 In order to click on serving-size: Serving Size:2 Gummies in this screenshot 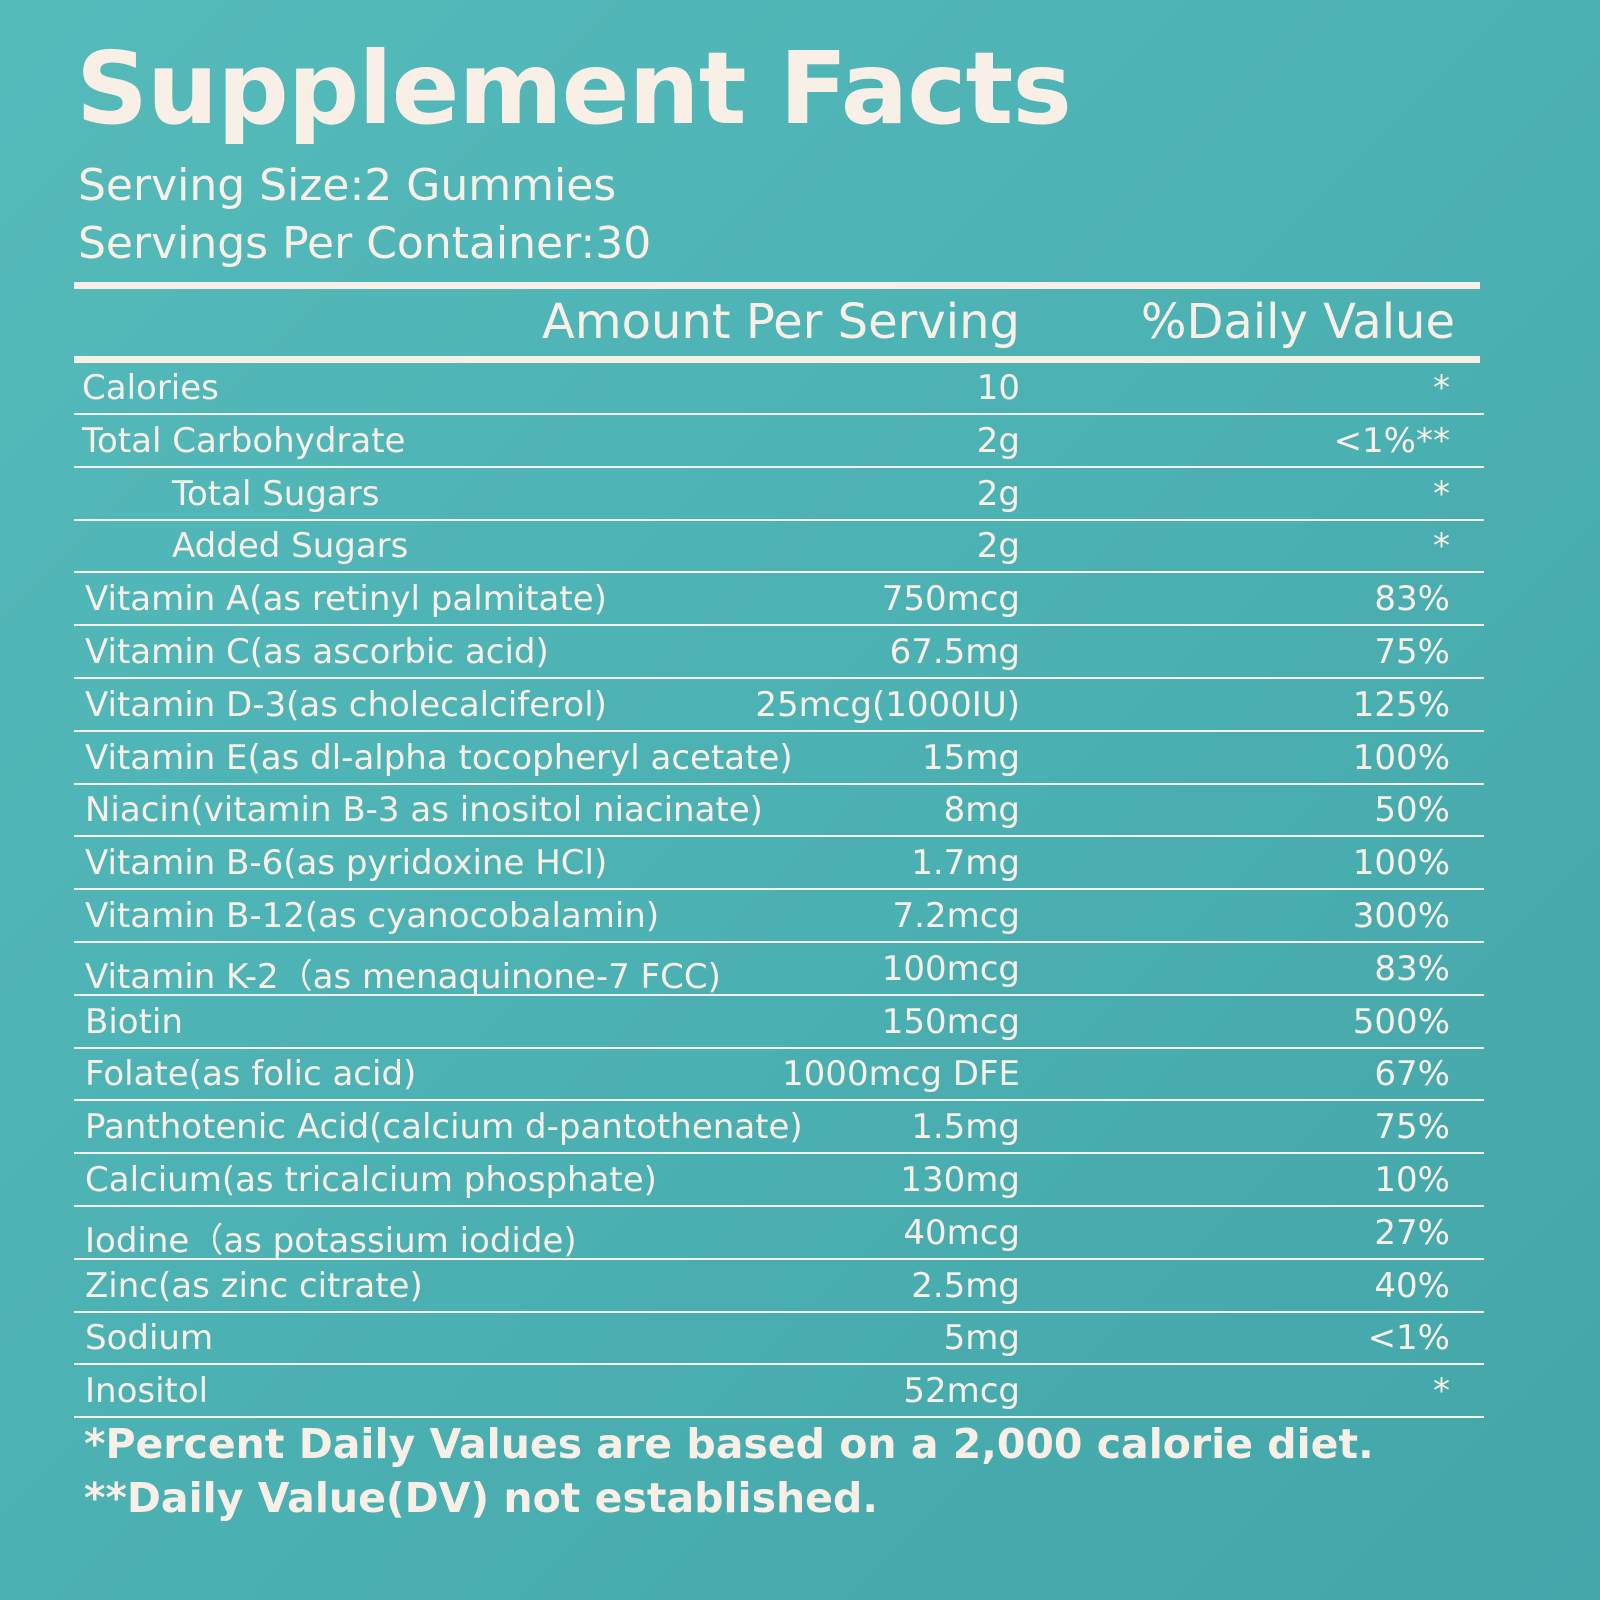, I will do `click(347, 185)`.